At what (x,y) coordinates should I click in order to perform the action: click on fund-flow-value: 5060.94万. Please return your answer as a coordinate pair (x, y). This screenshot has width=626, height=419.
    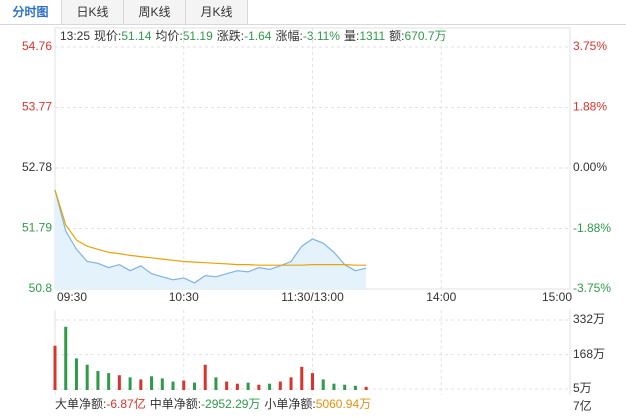
    Looking at the image, I should click on (343, 404).